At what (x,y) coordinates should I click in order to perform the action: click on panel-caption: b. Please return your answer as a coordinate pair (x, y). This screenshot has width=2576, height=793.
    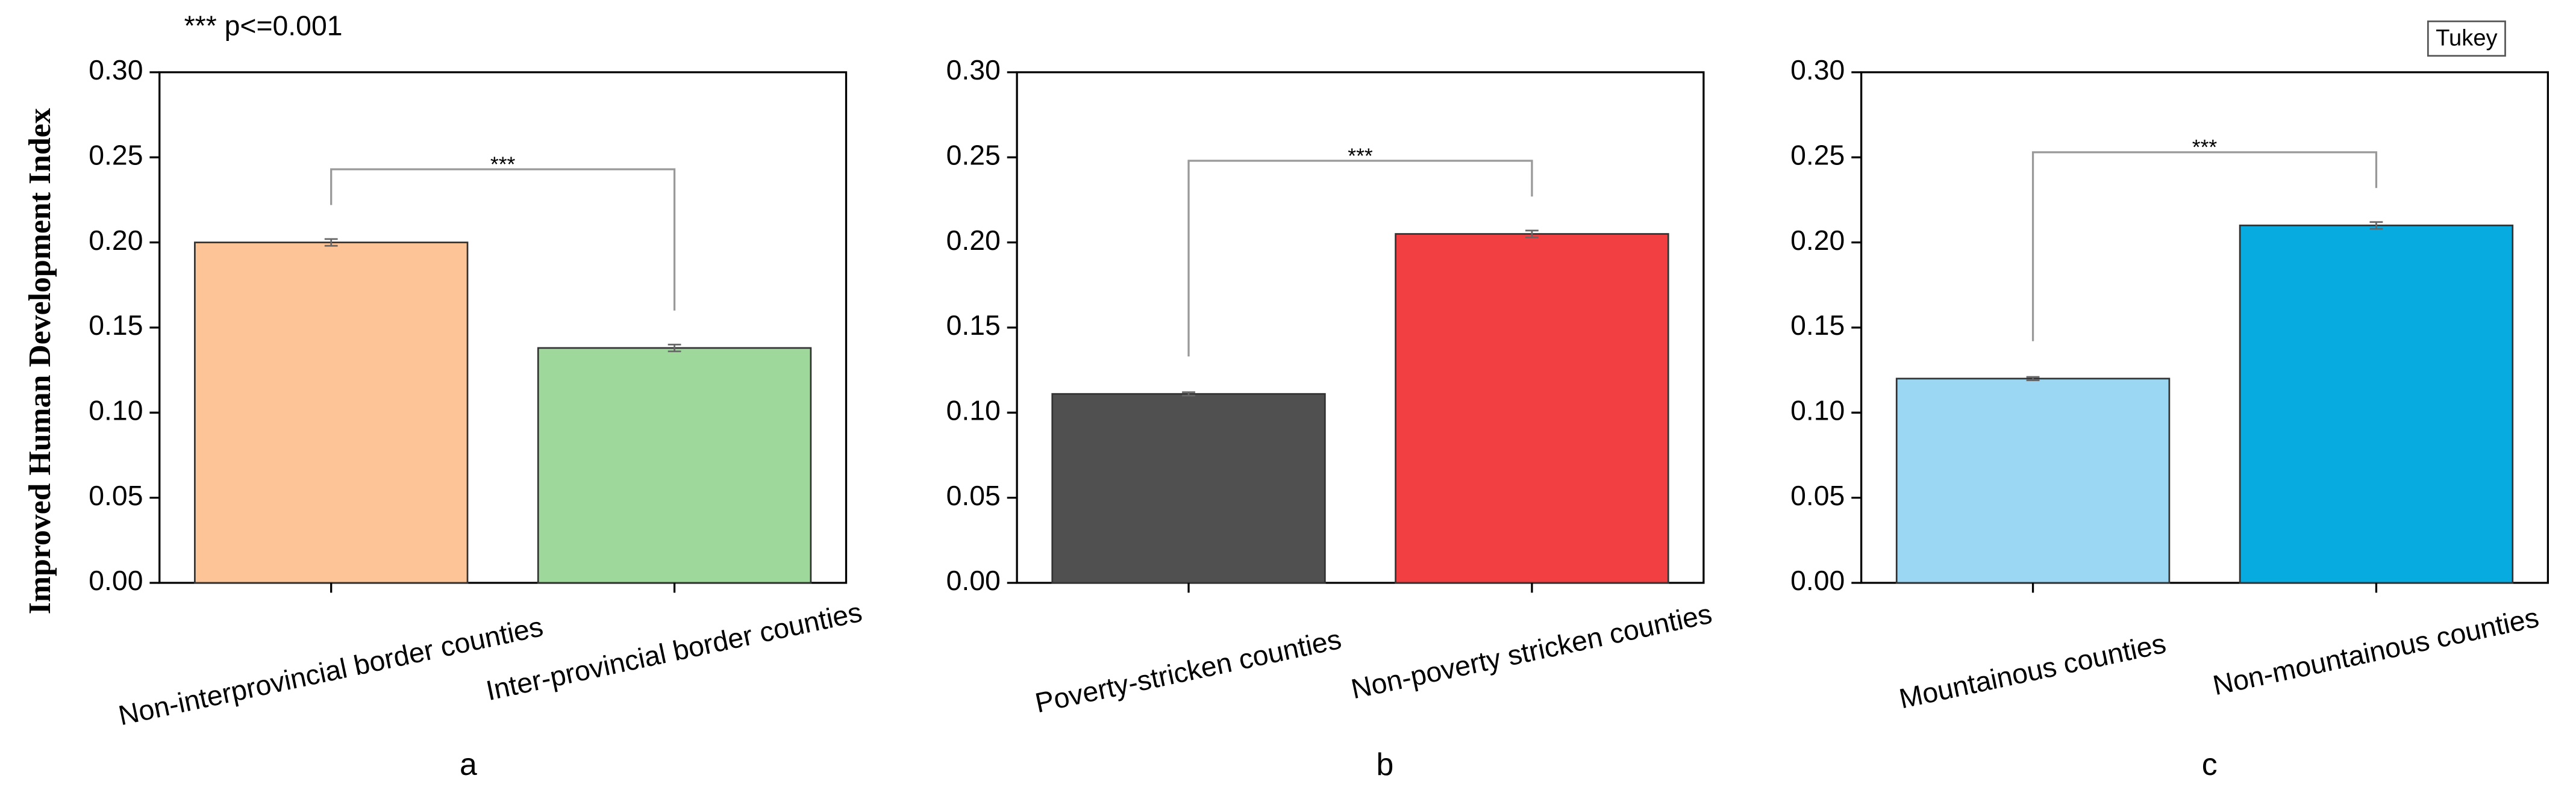
    Looking at the image, I should click on (1384, 764).